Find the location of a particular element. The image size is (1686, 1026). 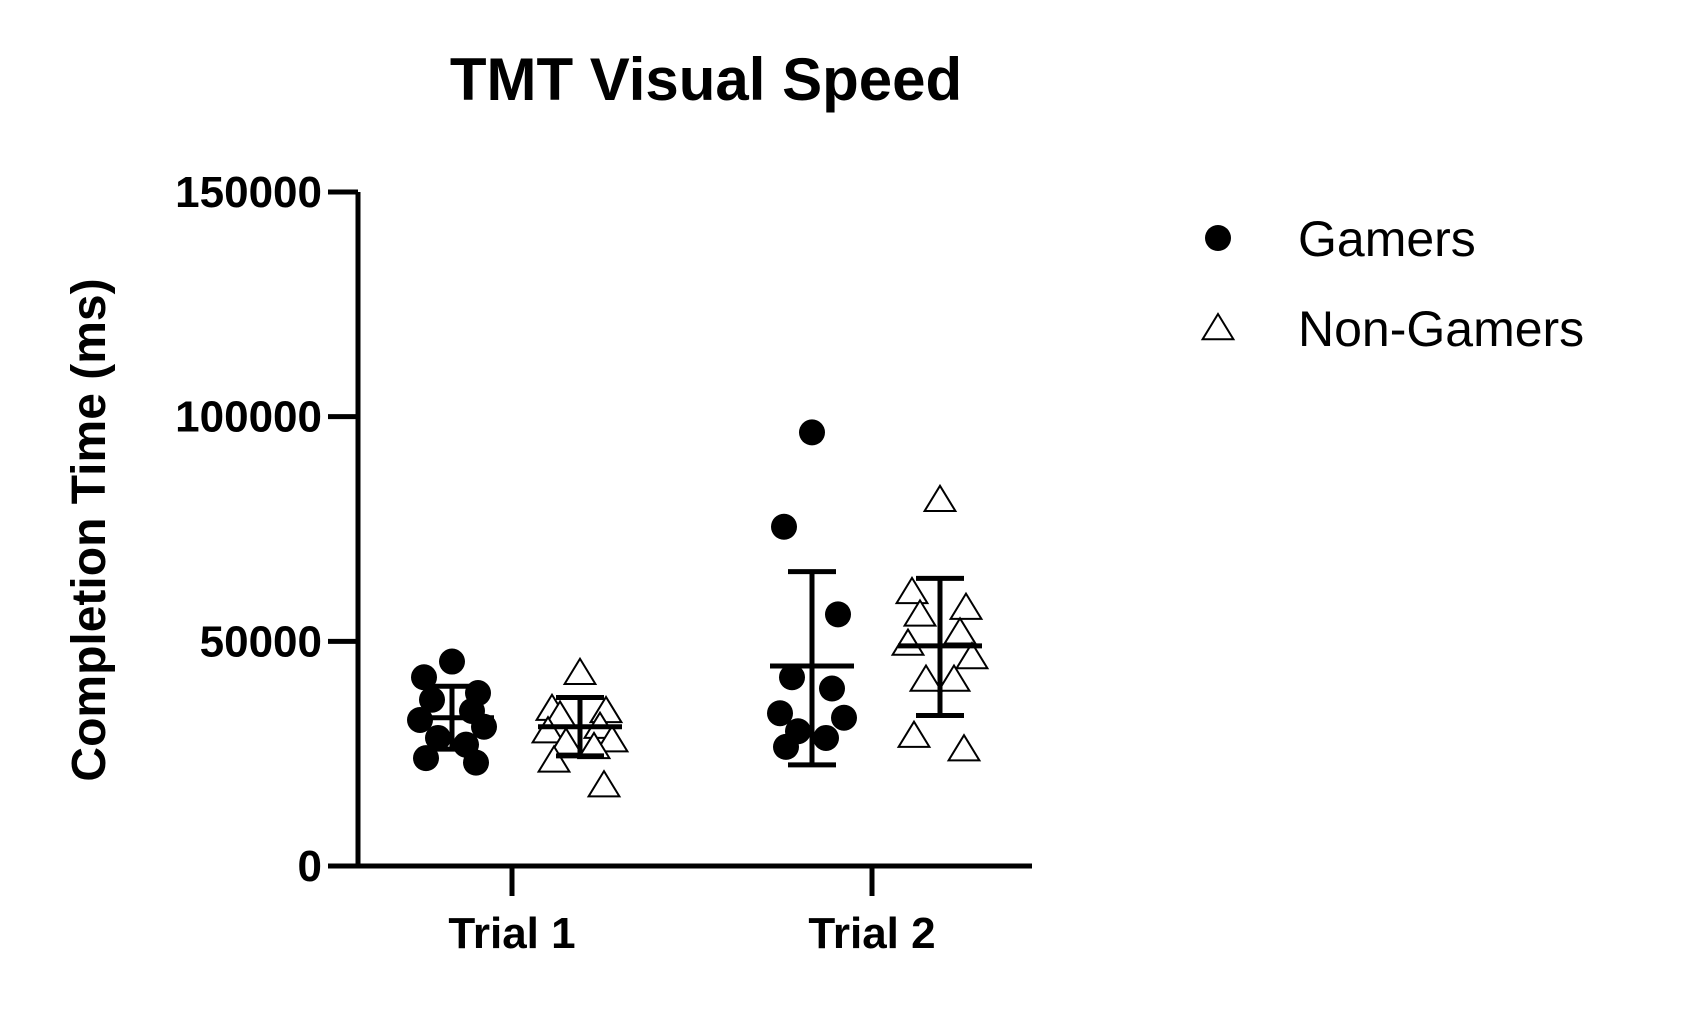

y-tick-label: 50000 is located at coordinates (261, 641).